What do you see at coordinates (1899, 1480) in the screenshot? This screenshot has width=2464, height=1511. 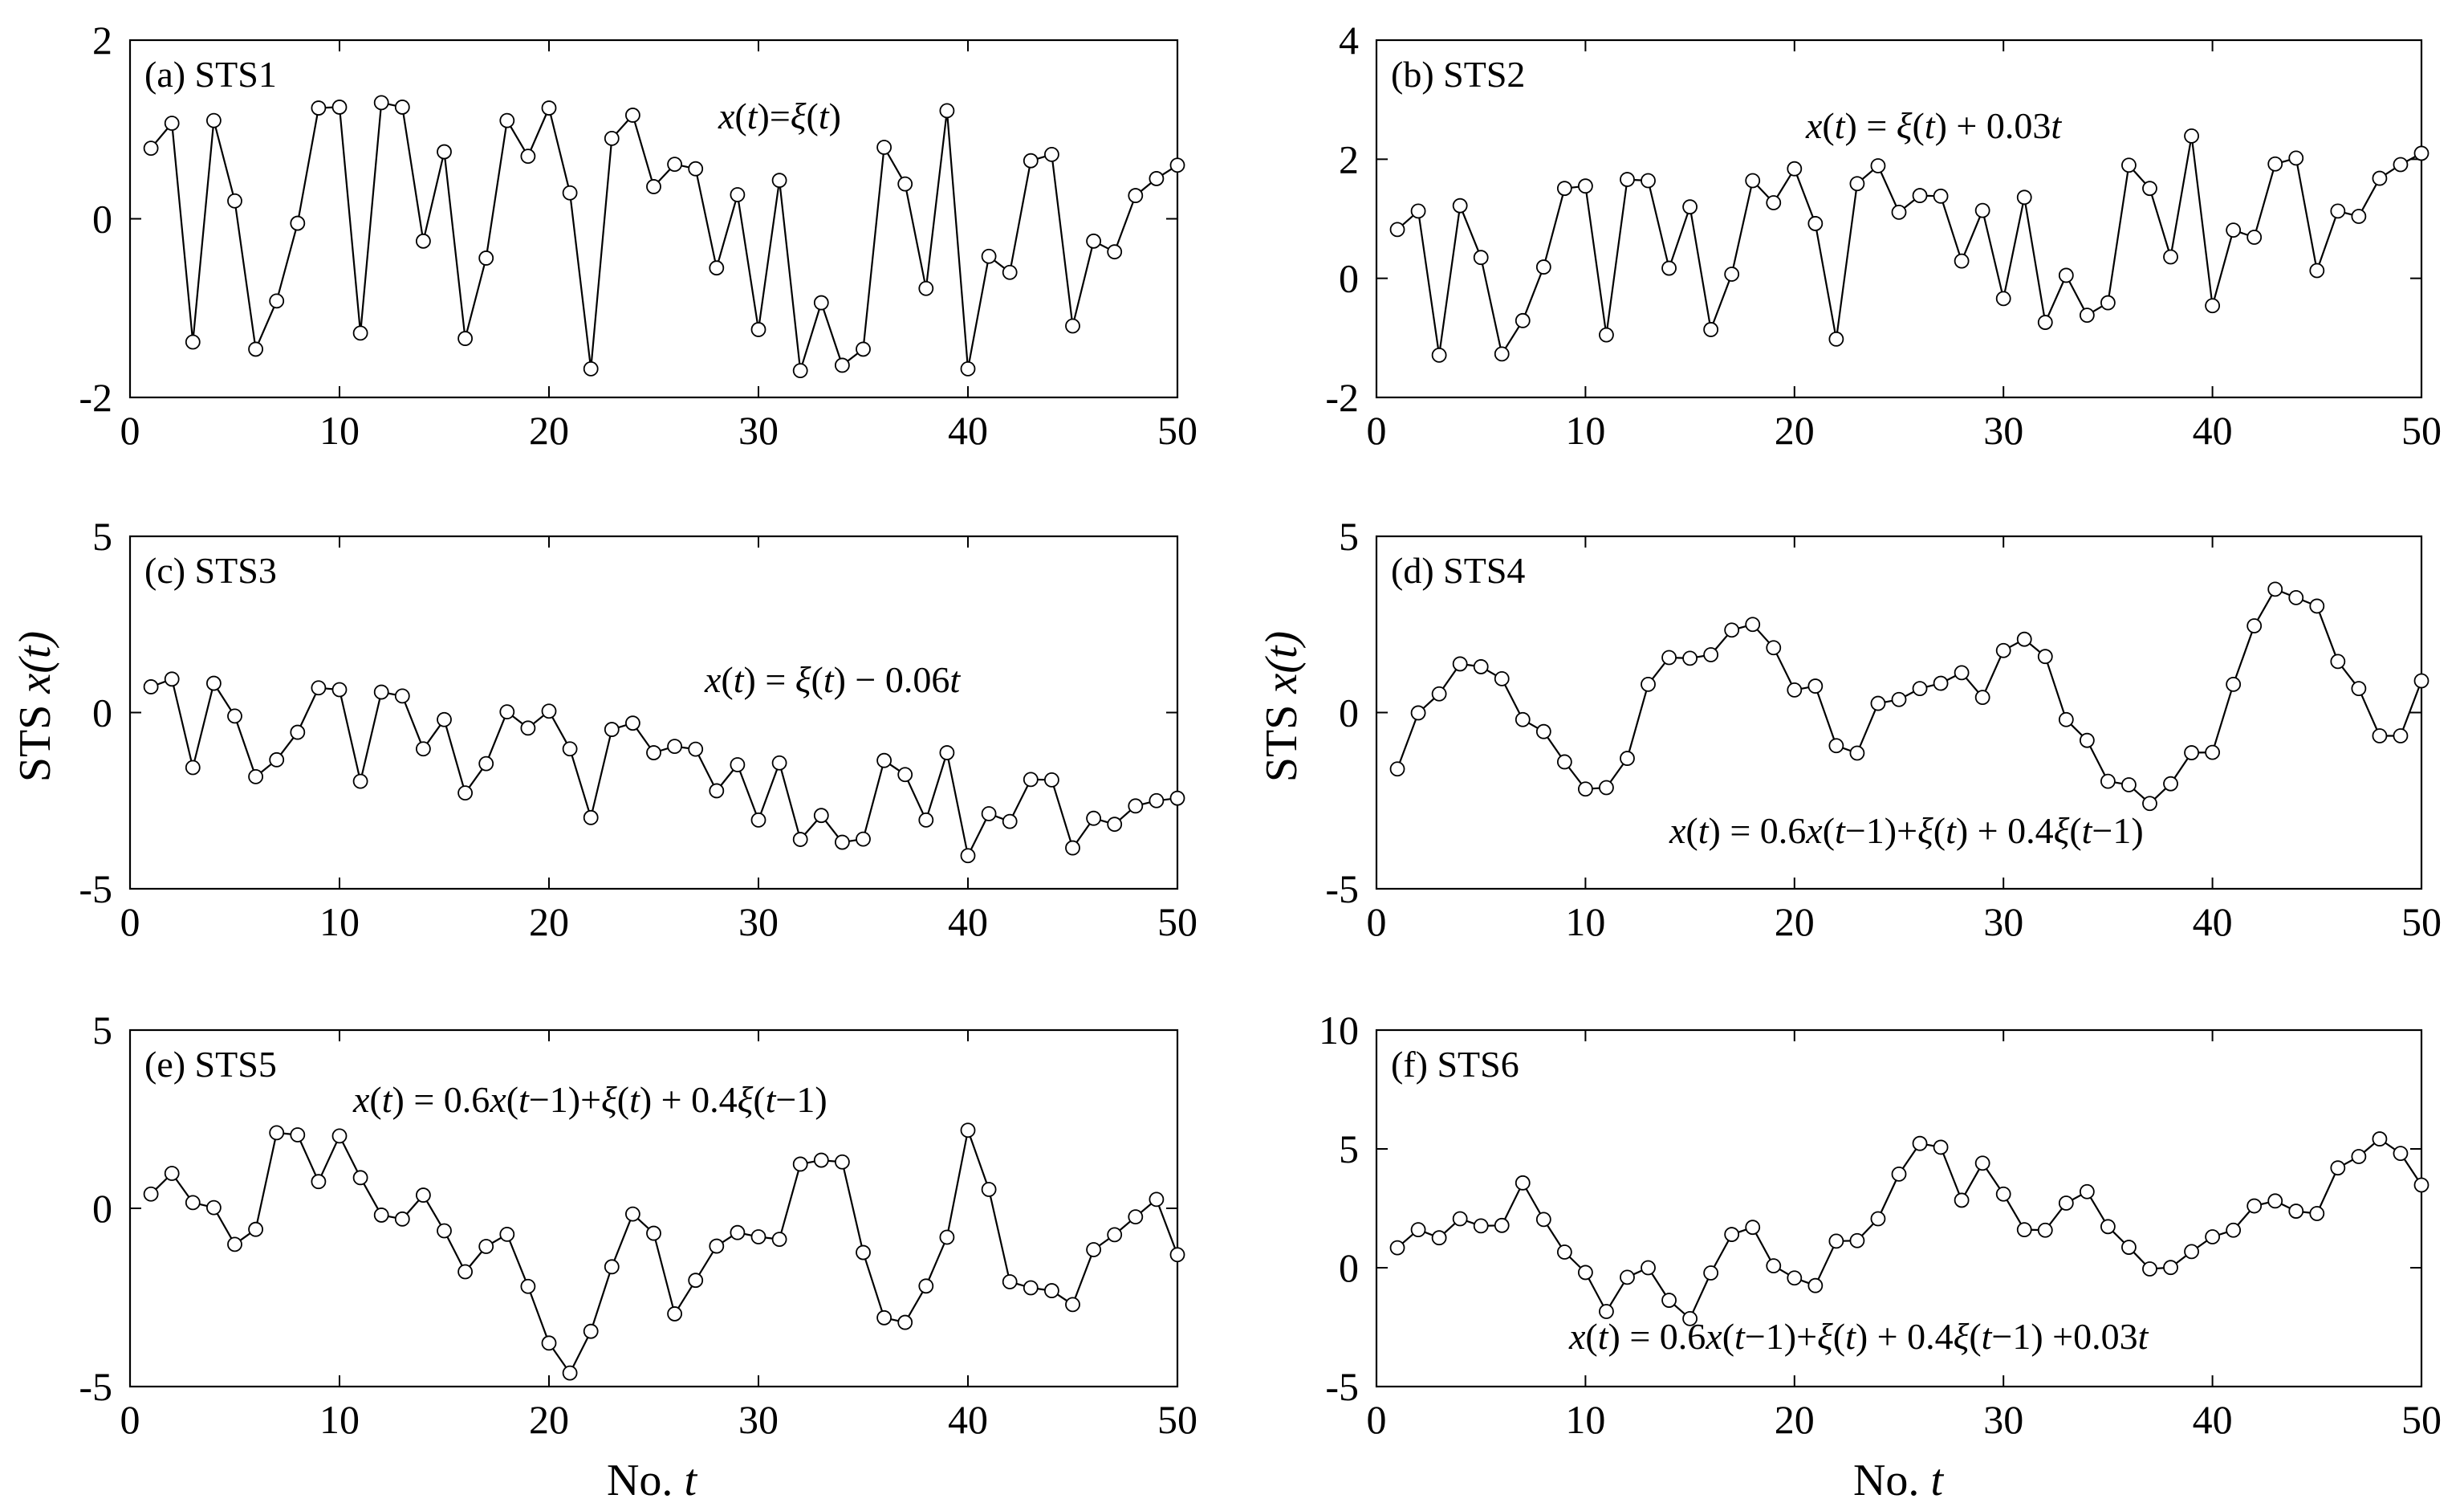 I see `x-axis-title-right: No. t` at bounding box center [1899, 1480].